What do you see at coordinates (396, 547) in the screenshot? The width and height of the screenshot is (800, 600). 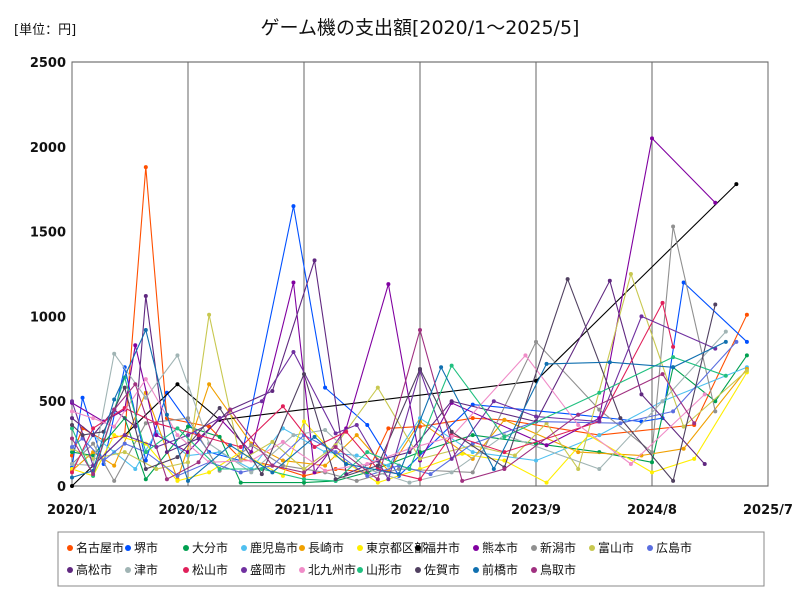 I see `legend-label: 東京都区部` at bounding box center [396, 547].